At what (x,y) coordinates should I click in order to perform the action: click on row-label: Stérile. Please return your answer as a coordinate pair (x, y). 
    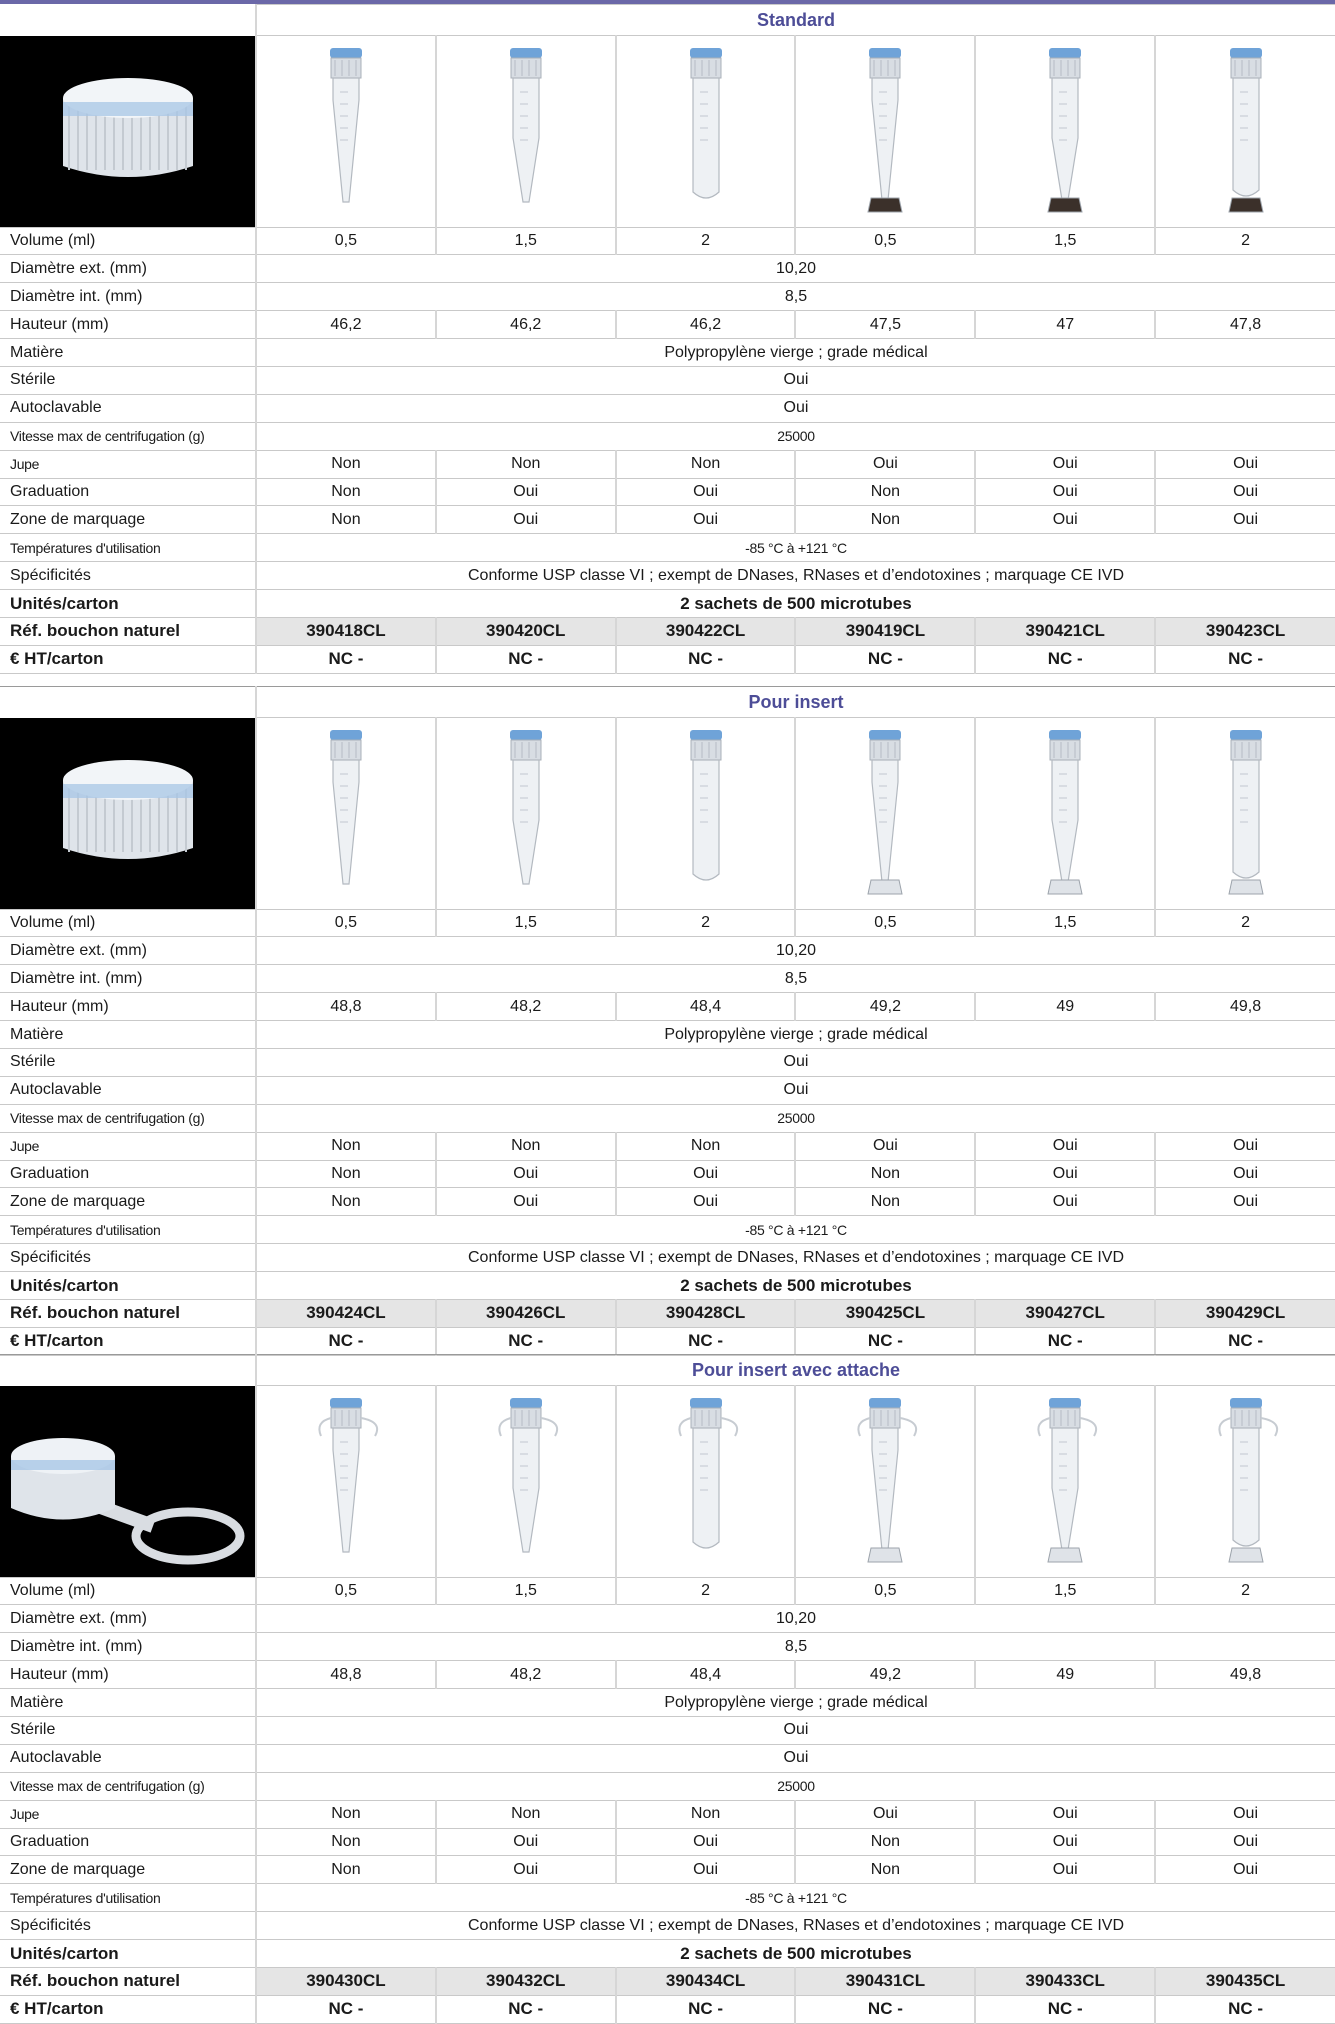
    Looking at the image, I should click on (128, 1062).